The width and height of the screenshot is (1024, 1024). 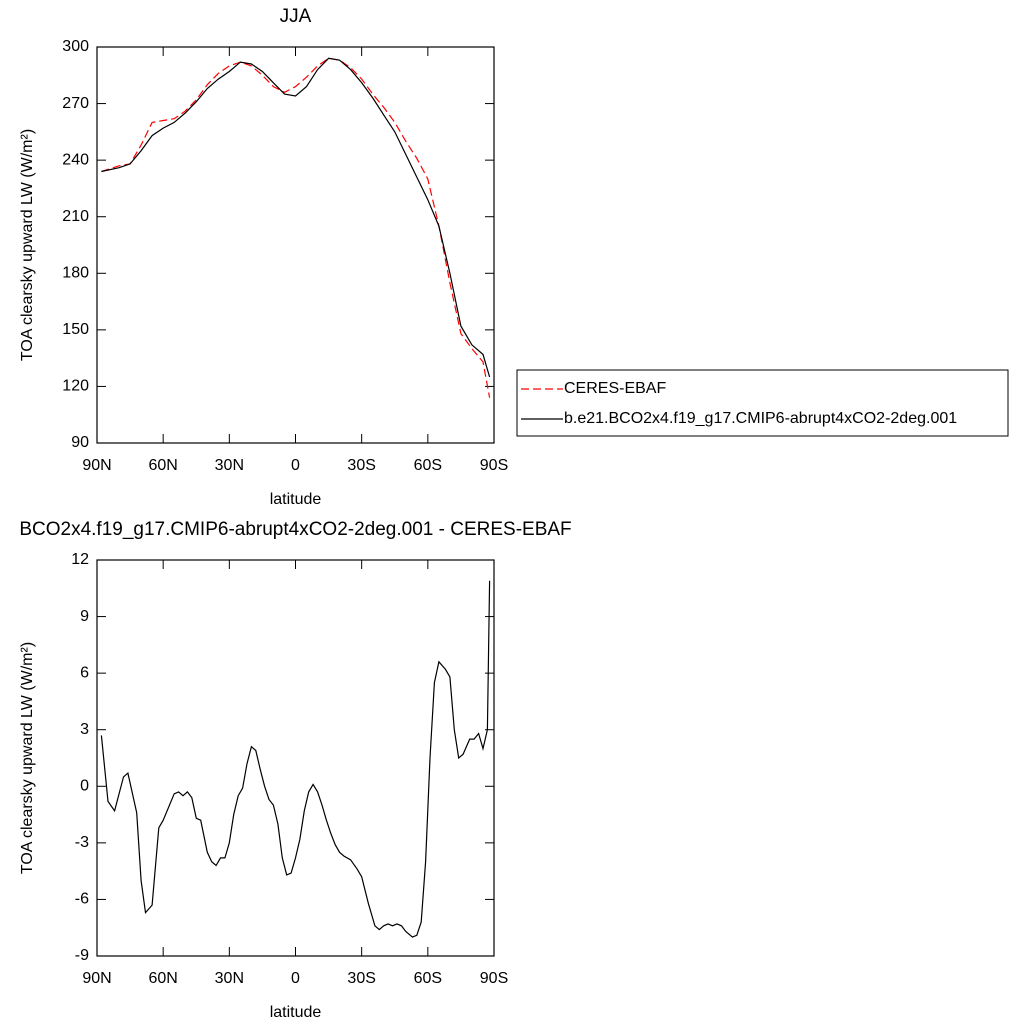 What do you see at coordinates (75, 216) in the screenshot?
I see `y-tick-label: 210` at bounding box center [75, 216].